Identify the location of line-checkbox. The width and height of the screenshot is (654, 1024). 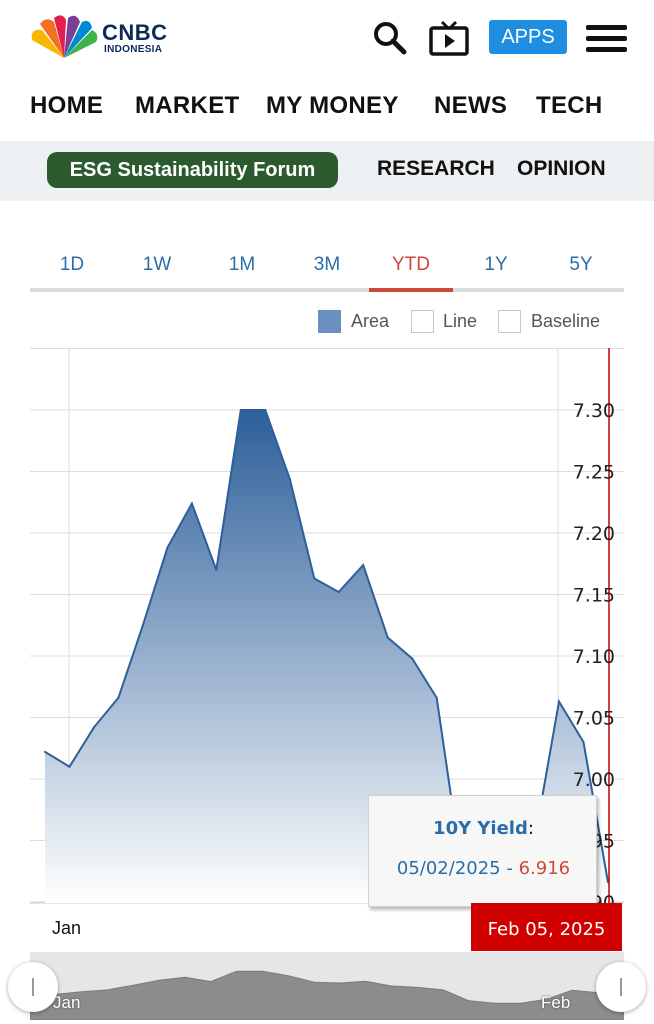
(422, 321).